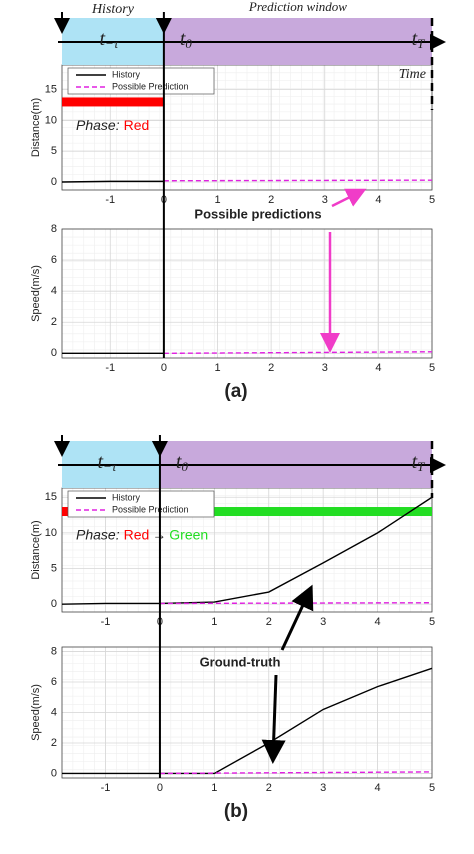 The width and height of the screenshot is (474, 854). What do you see at coordinates (412, 74) in the screenshot?
I see `time-label: Time` at bounding box center [412, 74].